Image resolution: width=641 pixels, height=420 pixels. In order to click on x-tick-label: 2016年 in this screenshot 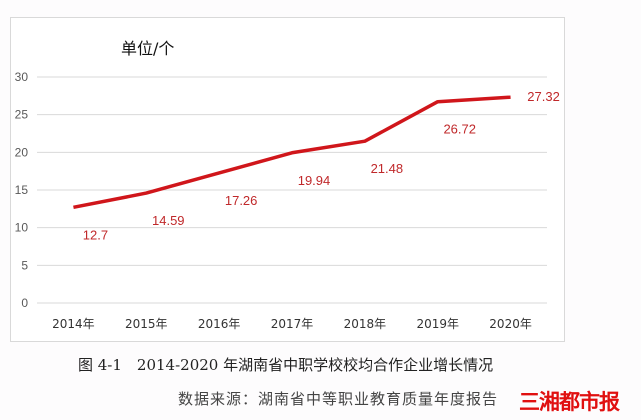, I will do `click(219, 324)`.